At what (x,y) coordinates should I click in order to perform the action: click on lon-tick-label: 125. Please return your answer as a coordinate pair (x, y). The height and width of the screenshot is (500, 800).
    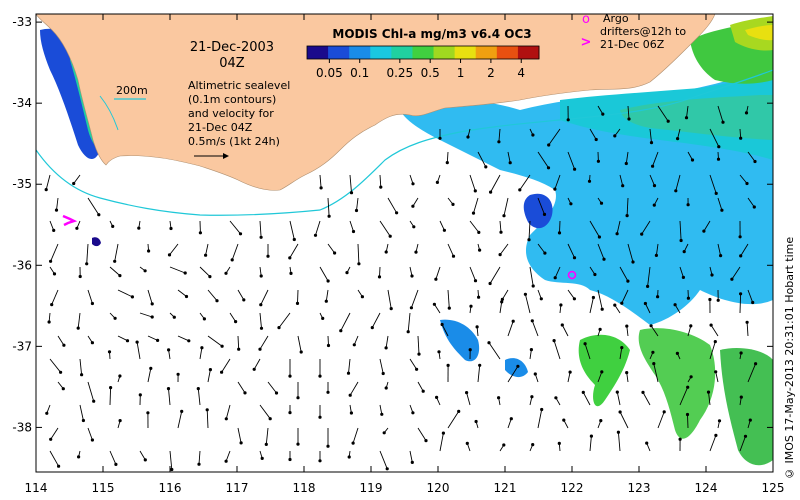
    Looking at the image, I should click on (773, 488).